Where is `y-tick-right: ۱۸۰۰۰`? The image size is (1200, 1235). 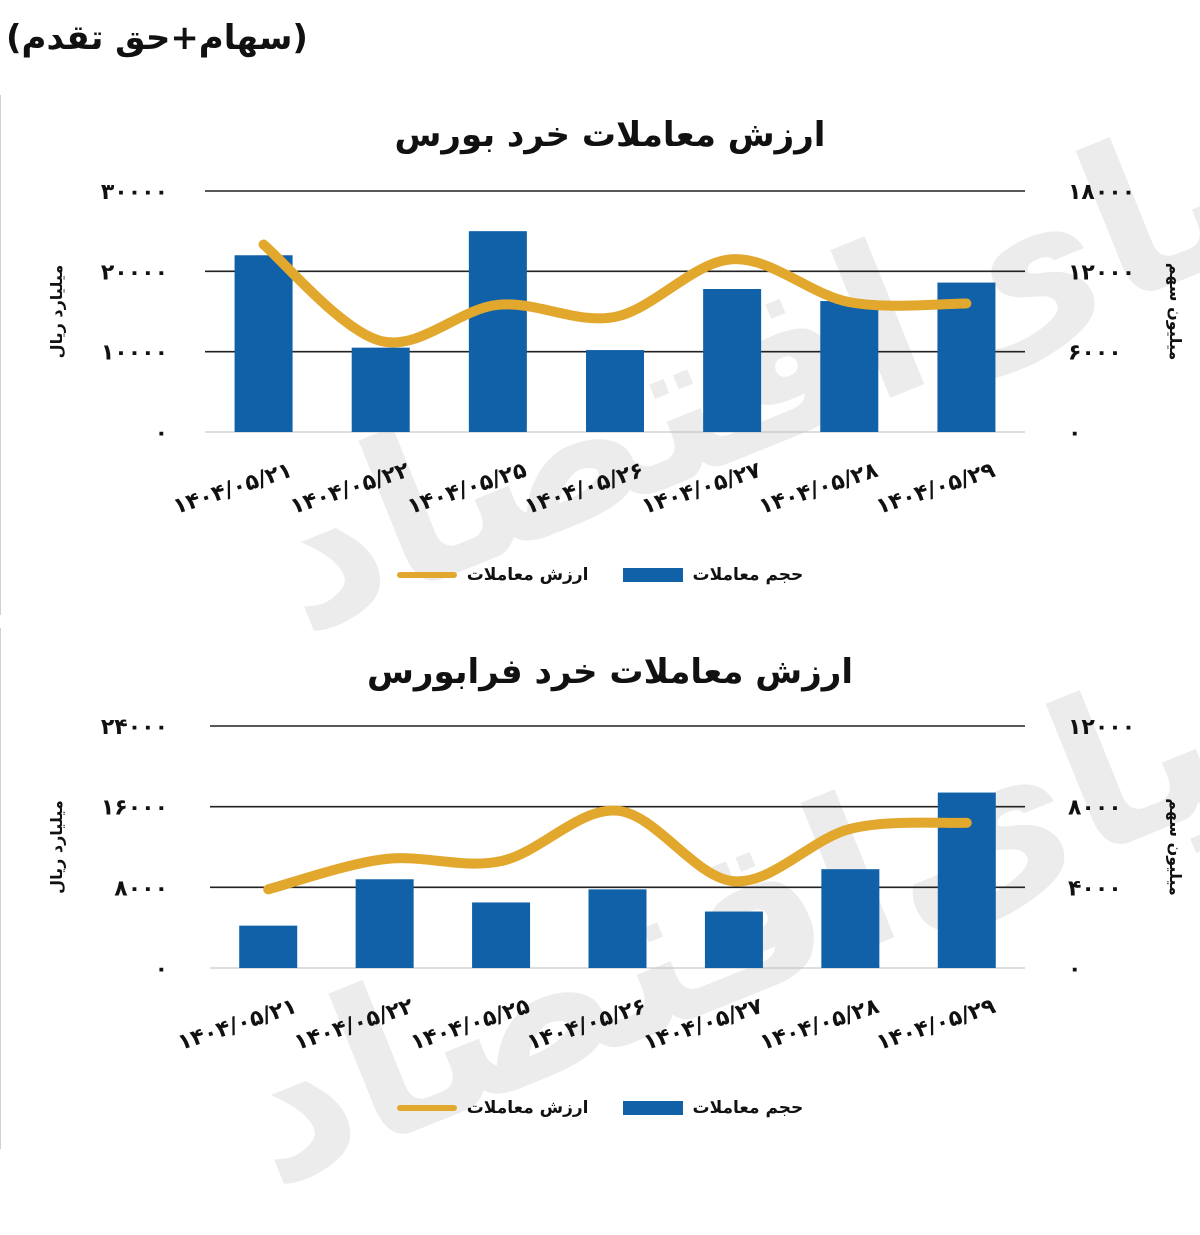
y-tick-right: ۱۸۰۰۰ is located at coordinates (1101, 192).